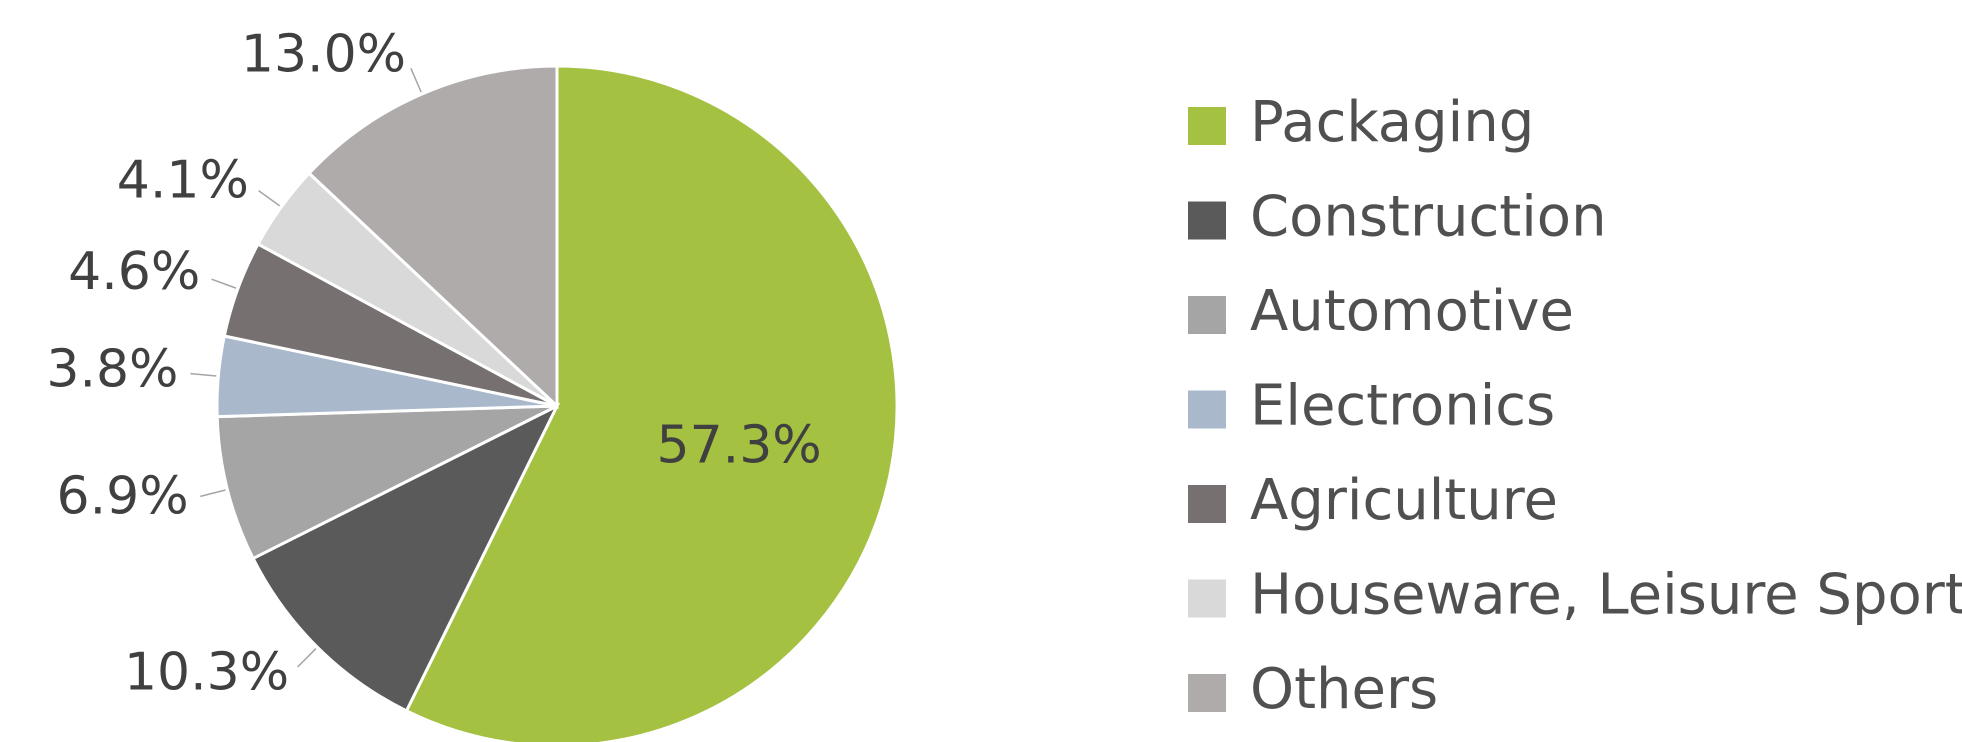  I want to click on data-label: 10.3%, so click(206, 673).